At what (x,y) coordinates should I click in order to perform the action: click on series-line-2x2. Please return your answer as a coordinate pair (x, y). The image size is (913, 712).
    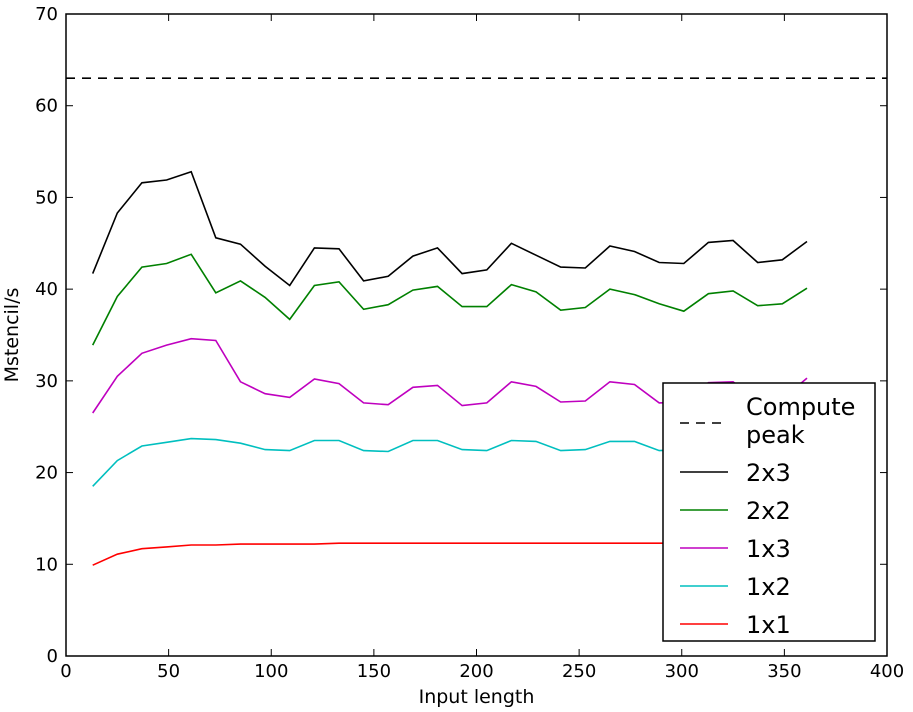
    Looking at the image, I should click on (449, 299).